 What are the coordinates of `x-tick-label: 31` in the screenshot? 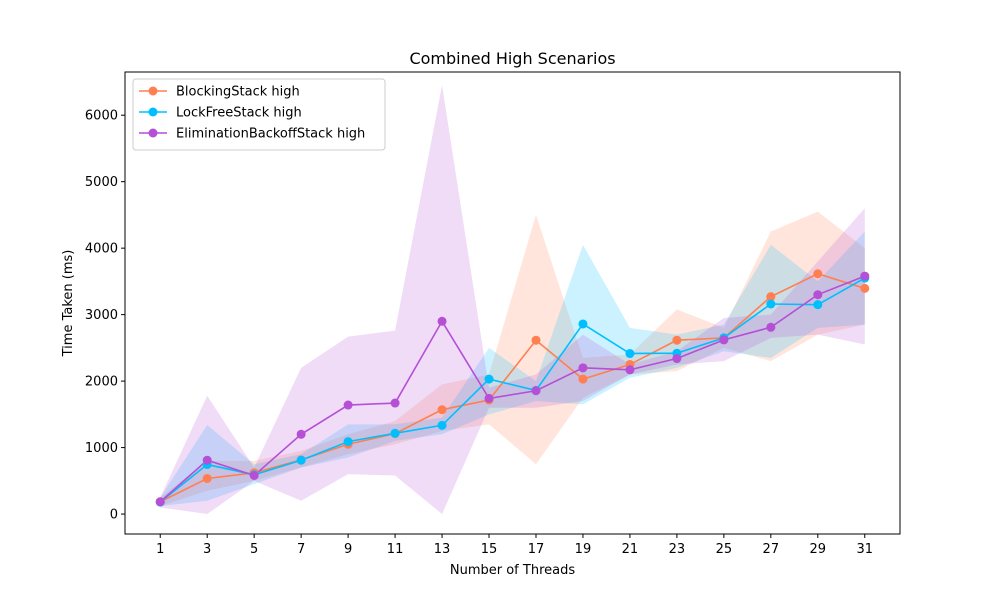 It's located at (864, 549).